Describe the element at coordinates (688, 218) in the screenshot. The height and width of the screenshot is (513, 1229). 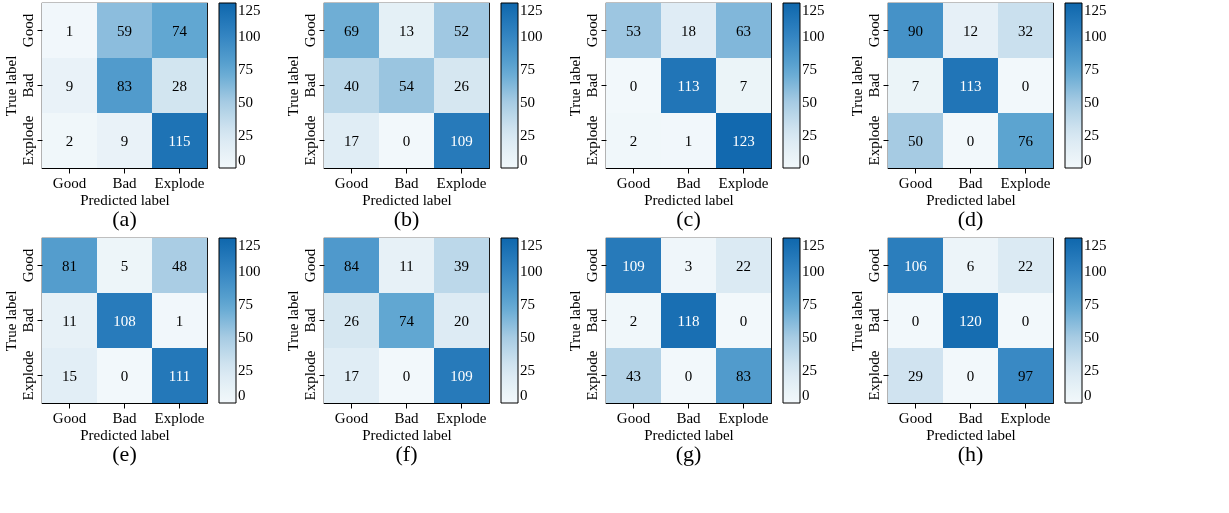
I see `text: (c)` at that location.